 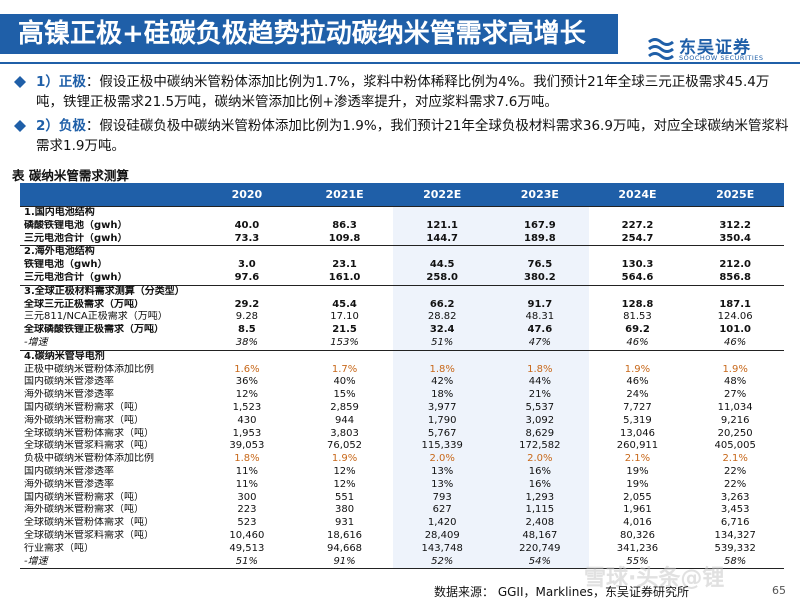 I want to click on row-label: 全球碳纳米管粉体需求（吨）, so click(x=89, y=433).